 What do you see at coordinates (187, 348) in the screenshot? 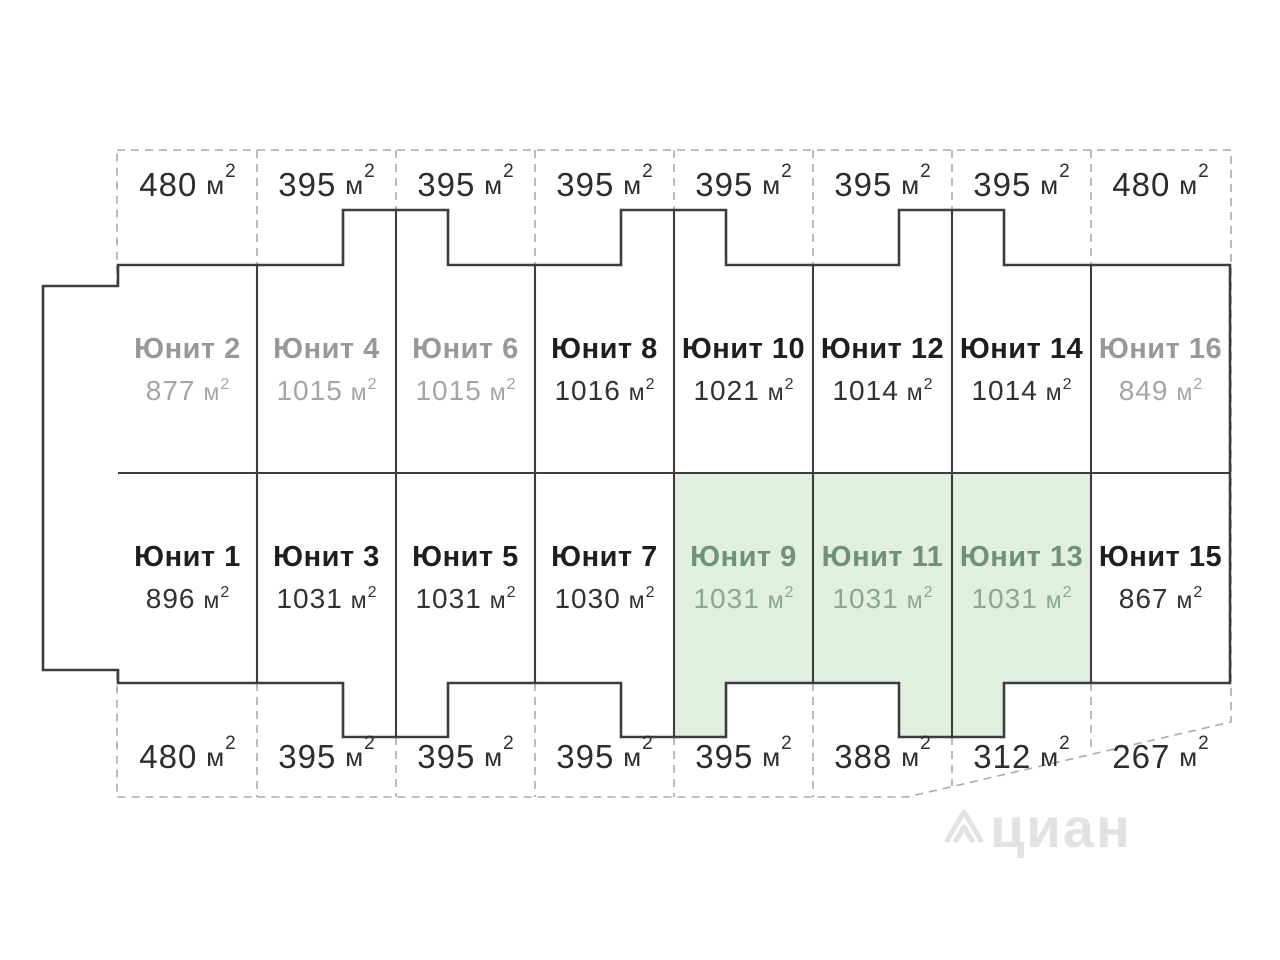
I see `unit-name: Юнит 2` at bounding box center [187, 348].